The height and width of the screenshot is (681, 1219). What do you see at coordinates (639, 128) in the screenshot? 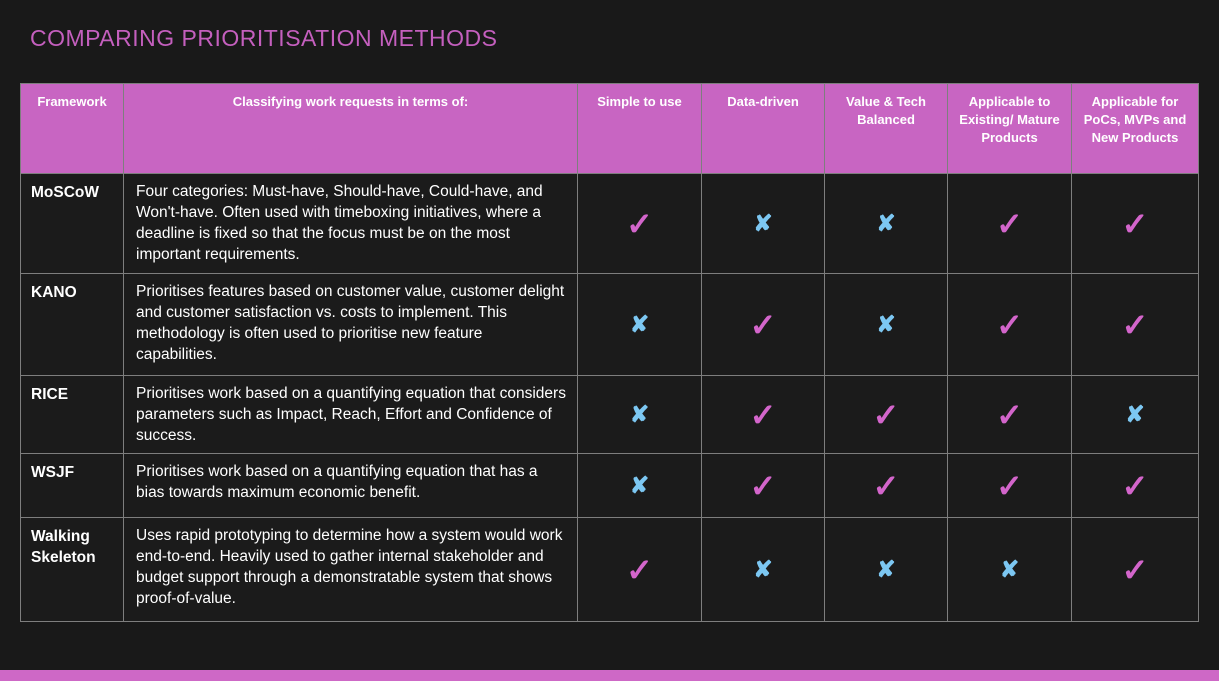
I see `header-simple-to-use: Simple to use` at bounding box center [639, 128].